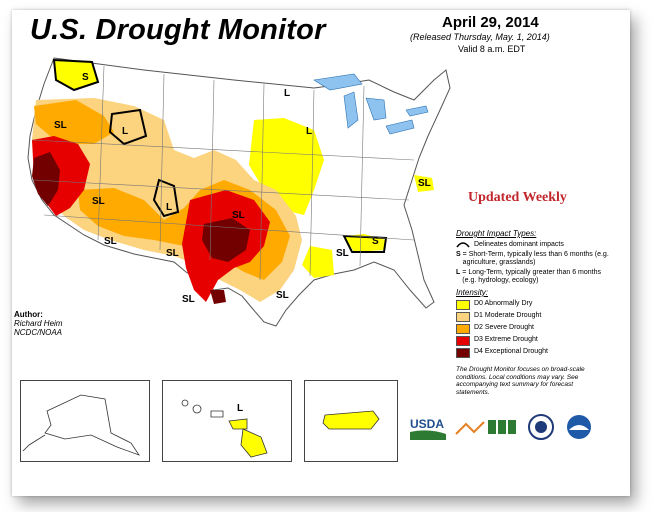 The image size is (653, 512). Describe the element at coordinates (541, 427) in the screenshot. I see `doc-seal-logo` at that location.